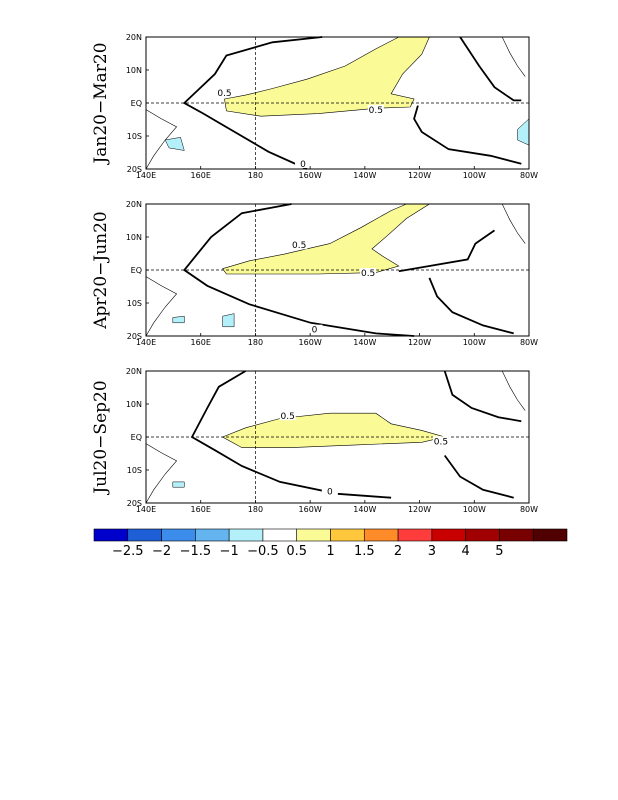 This screenshot has height=800, width=618. What do you see at coordinates (128, 551) in the screenshot?
I see `colorbar-label: −2.5` at bounding box center [128, 551].